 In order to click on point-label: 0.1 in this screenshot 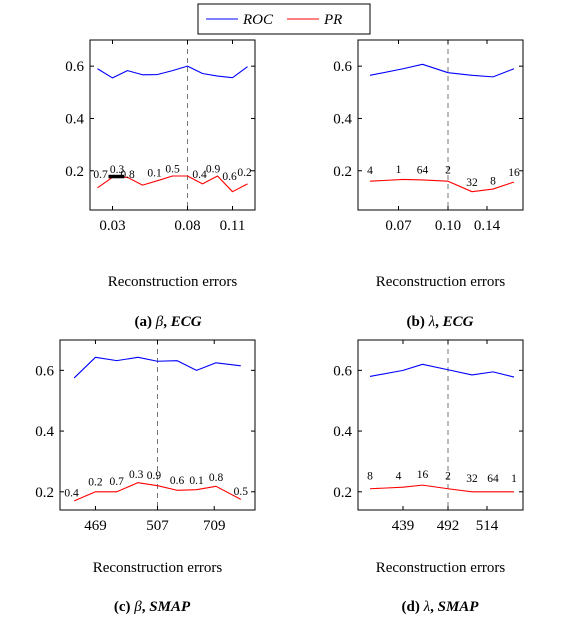, I will do `click(154, 174)`.